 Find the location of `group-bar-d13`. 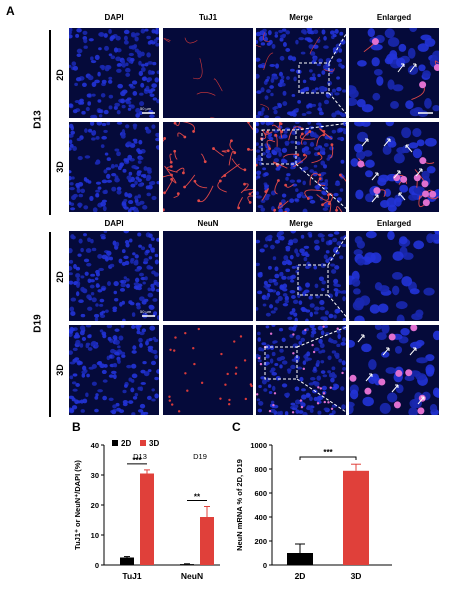

group-bar-d13 is located at coordinates (50, 122).